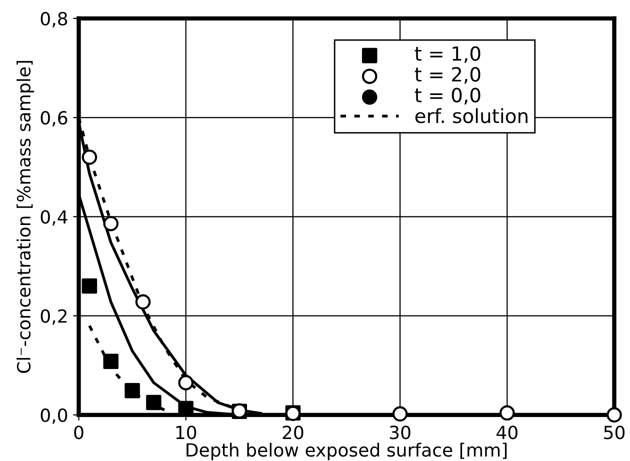 This screenshot has height=461, width=630. I want to click on legend-label: t = 2,0, so click(447, 75).